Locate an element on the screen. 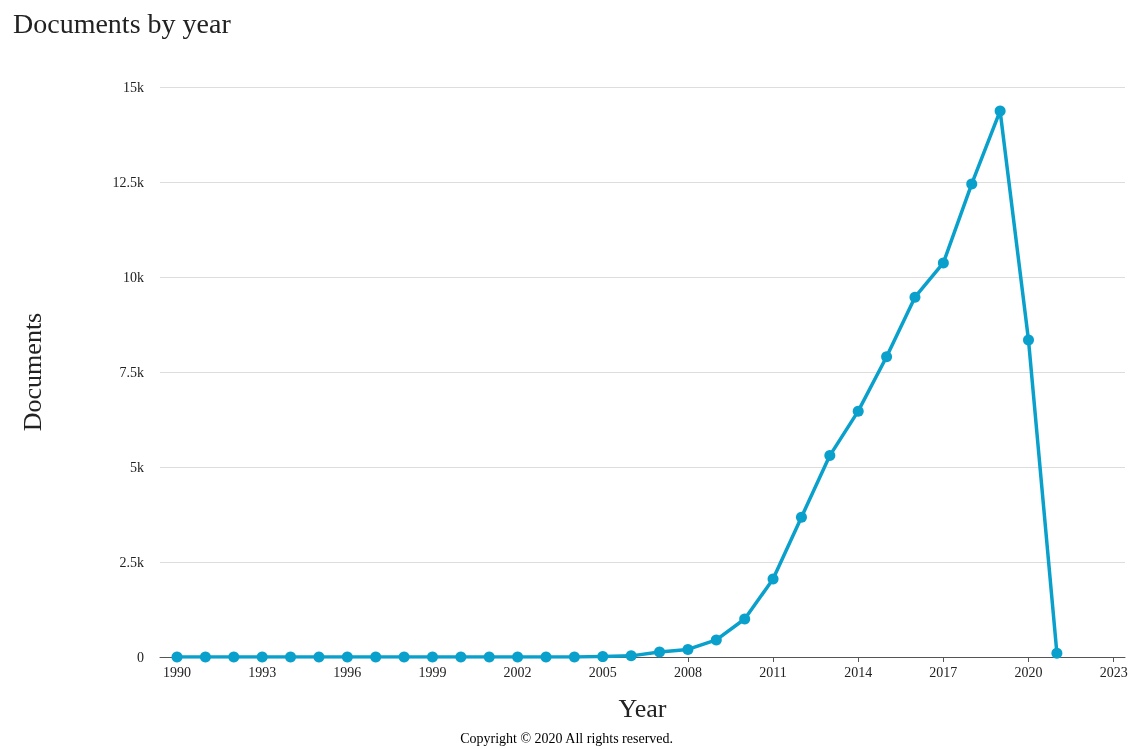 This screenshot has height=749, width=1134. text: Copyright © 2020 All rights reserved. is located at coordinates (567, 738).